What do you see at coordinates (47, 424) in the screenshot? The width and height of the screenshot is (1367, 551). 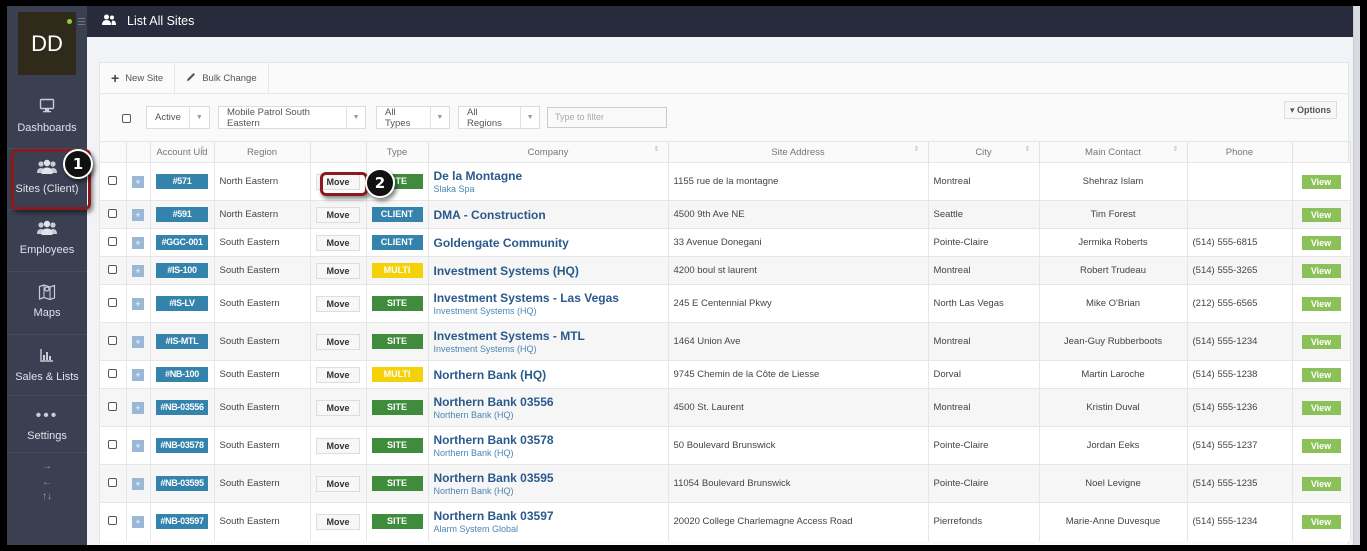 I see `sidebar-item-settings: ••• Settings` at bounding box center [47, 424].